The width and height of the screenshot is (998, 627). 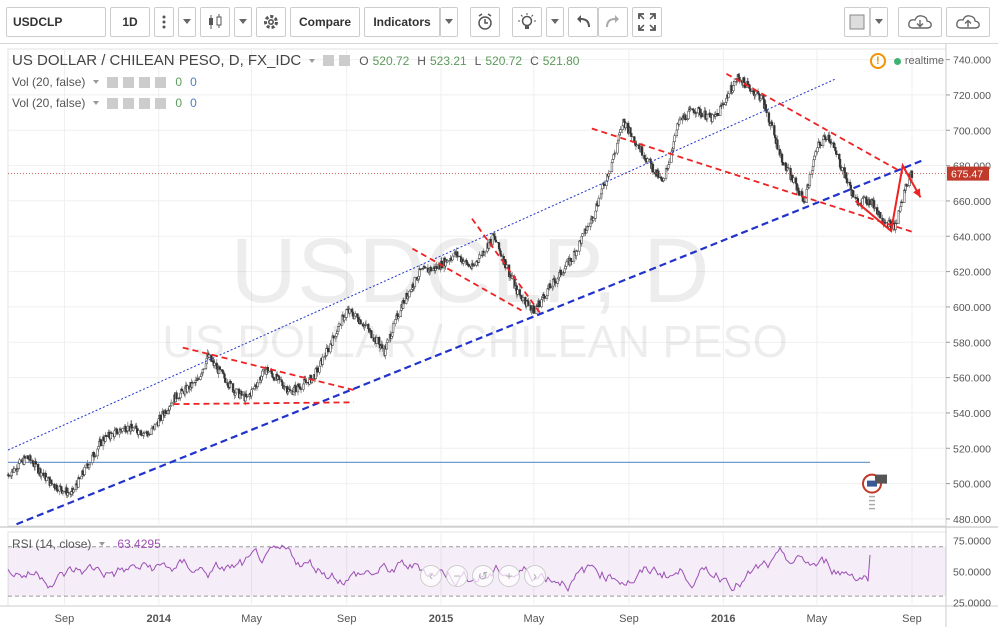 I want to click on y-tick-label: 720.000, so click(x=972, y=96).